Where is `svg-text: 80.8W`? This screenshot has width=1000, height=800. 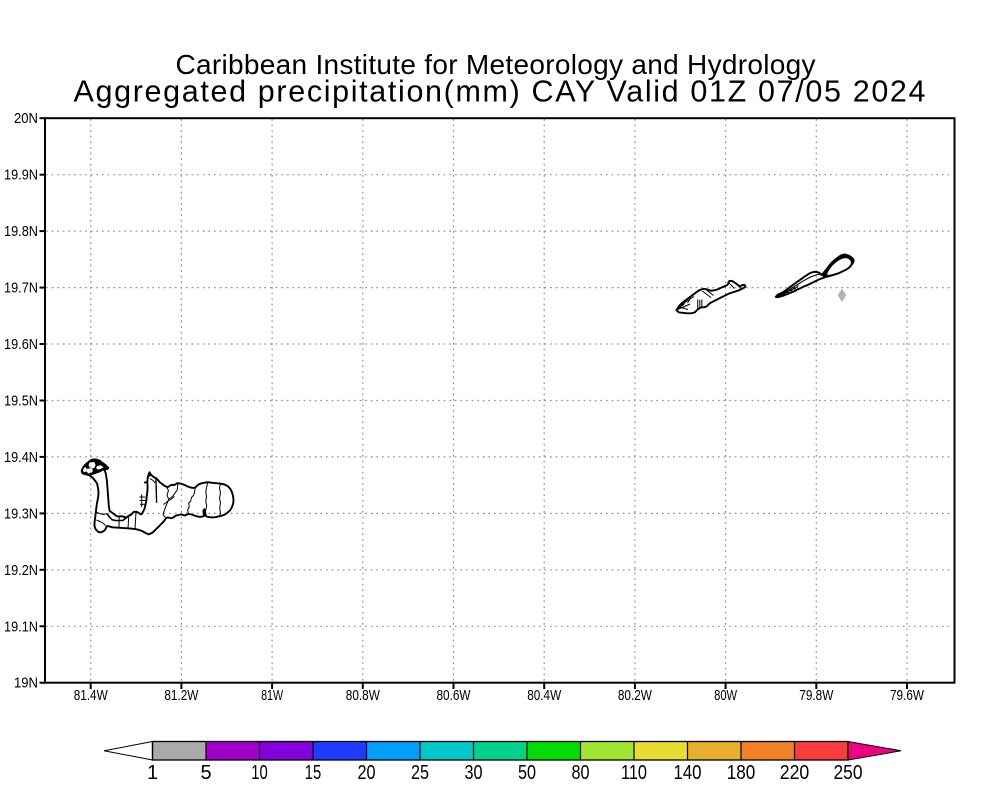
svg-text: 80.8W is located at coordinates (363, 695).